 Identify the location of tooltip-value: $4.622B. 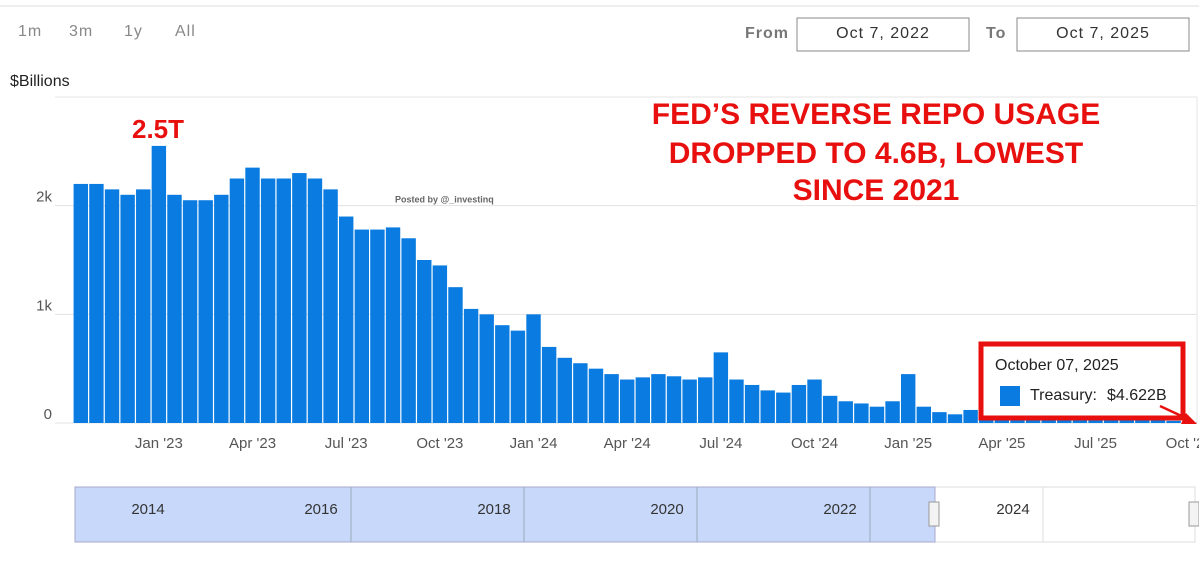
(1137, 395).